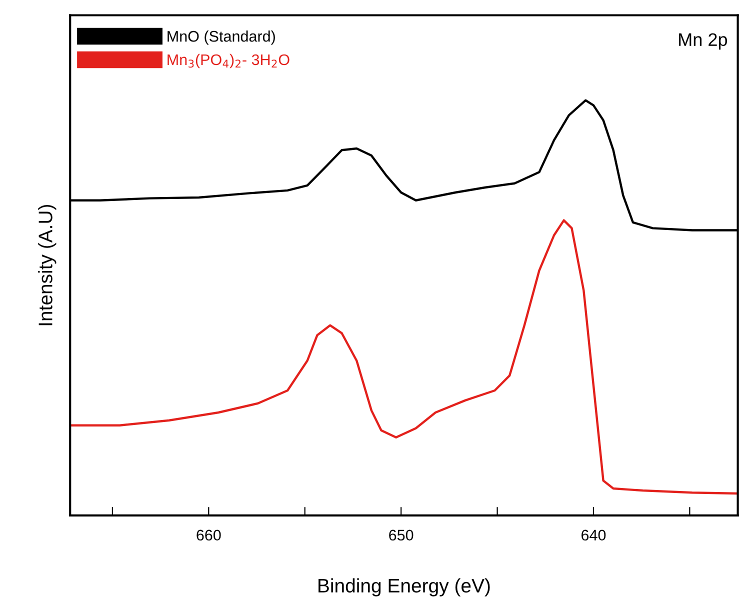 The width and height of the screenshot is (746, 610). Describe the element at coordinates (401, 535) in the screenshot. I see `x-tick-label: 650` at that location.